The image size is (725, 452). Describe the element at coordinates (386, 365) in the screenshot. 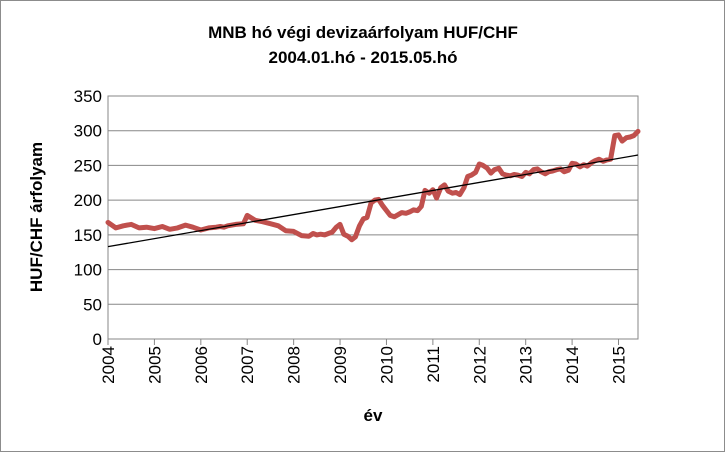

I see `x-tick-label: 2010` at that location.